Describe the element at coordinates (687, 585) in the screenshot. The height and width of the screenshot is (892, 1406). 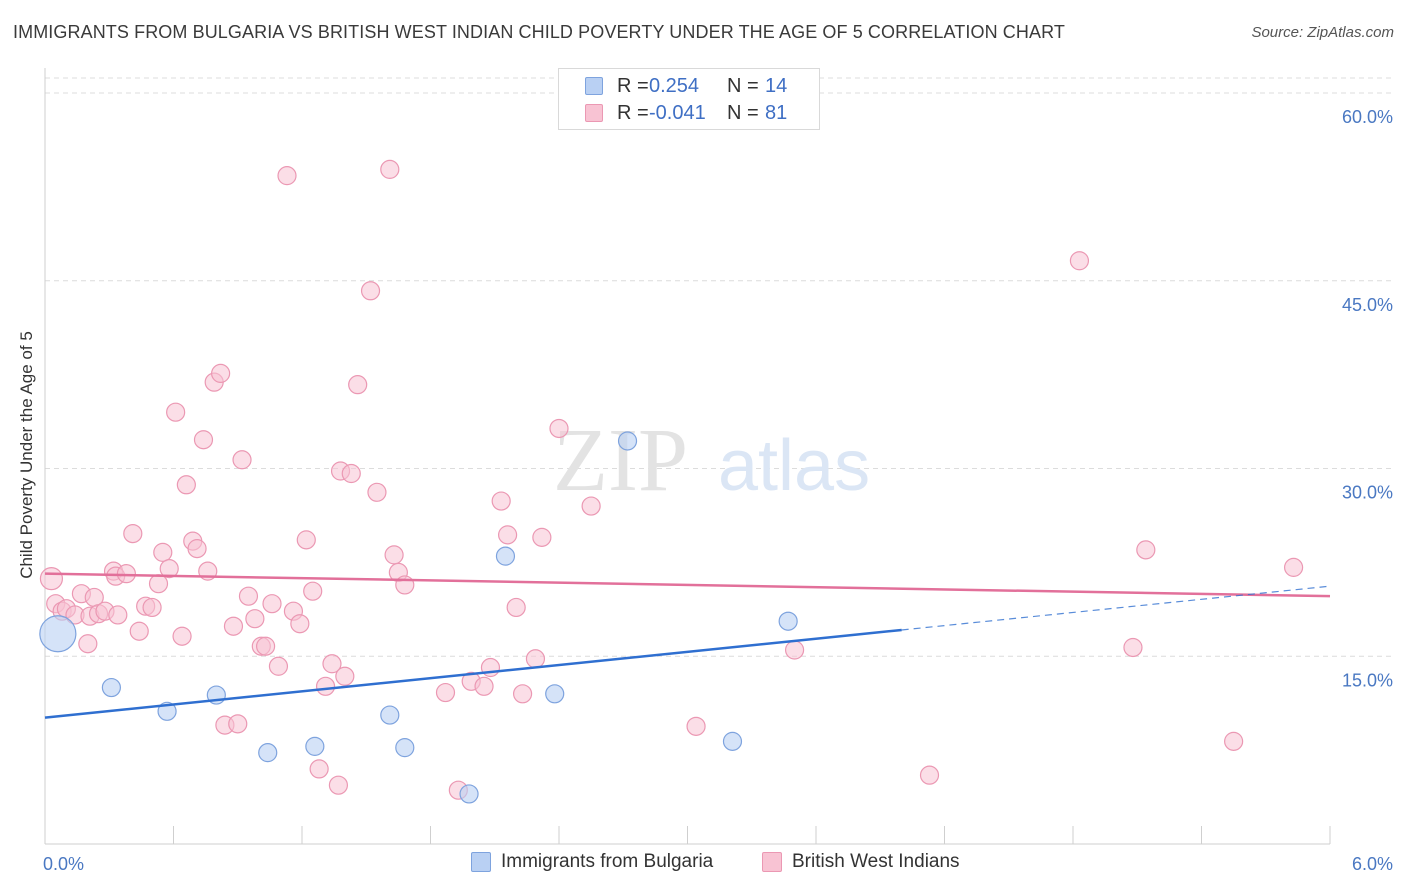
I see `trend-line-british-west-indians` at that location.